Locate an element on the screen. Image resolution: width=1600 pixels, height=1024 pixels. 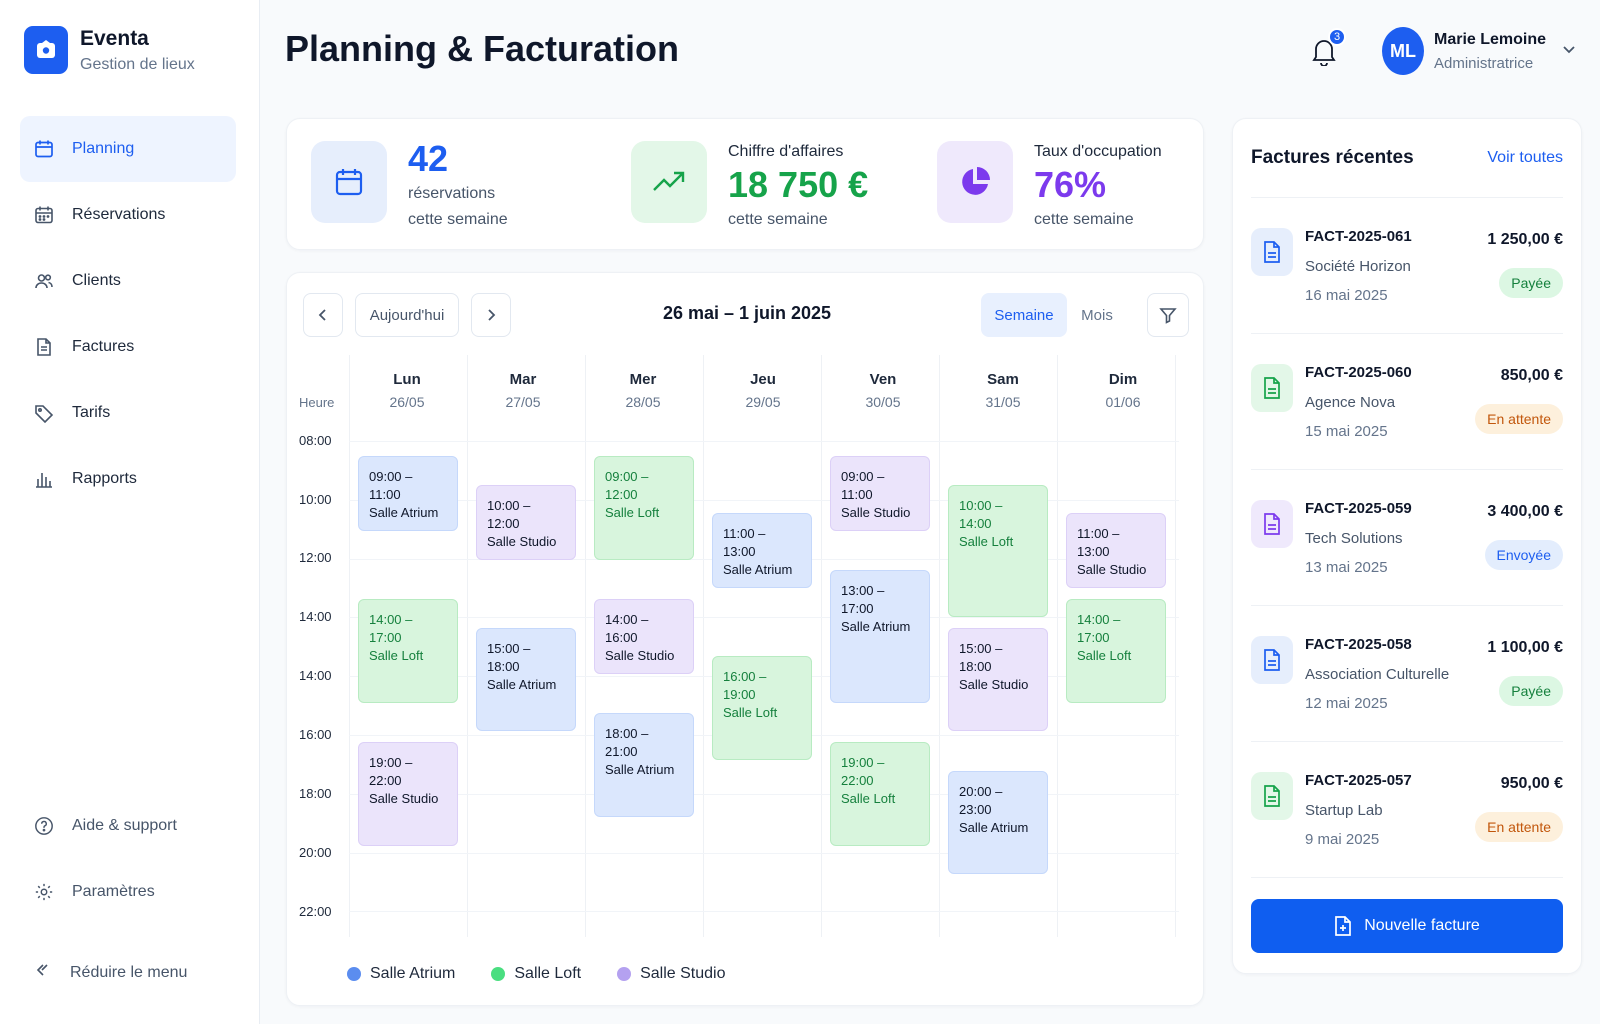
calendar-event: 10:00 – 12:00 Salle Studio is located at coordinates (526, 522).